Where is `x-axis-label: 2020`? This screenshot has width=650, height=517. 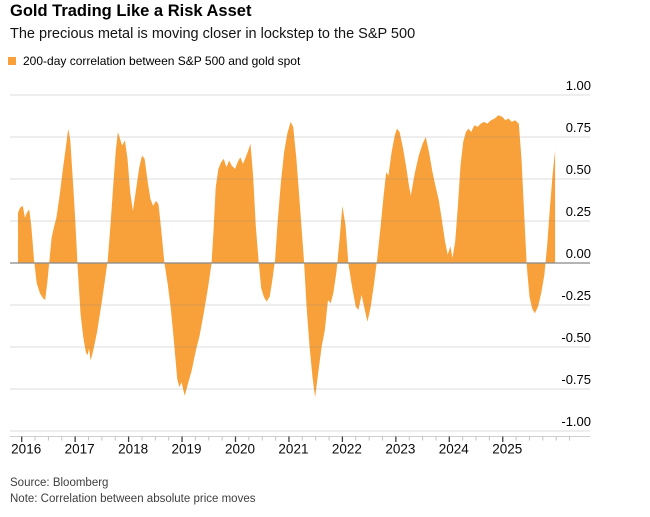
x-axis-label: 2020 is located at coordinates (240, 449).